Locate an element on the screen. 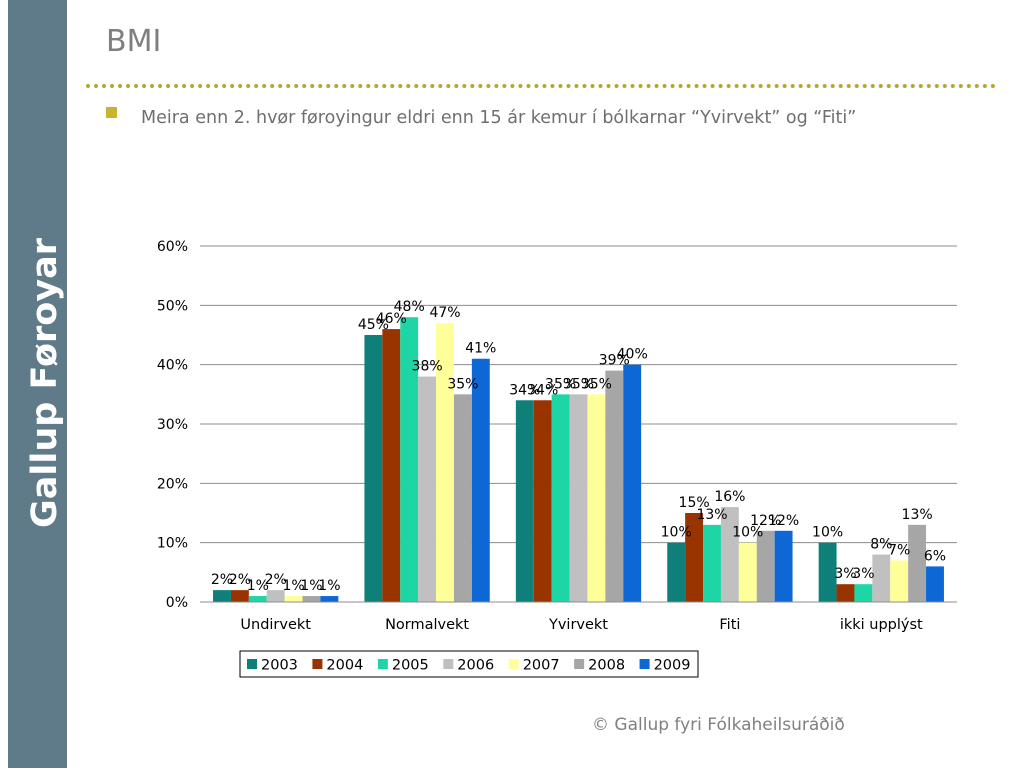 The image size is (1024, 768). legend-label: 2007 is located at coordinates (541, 666).